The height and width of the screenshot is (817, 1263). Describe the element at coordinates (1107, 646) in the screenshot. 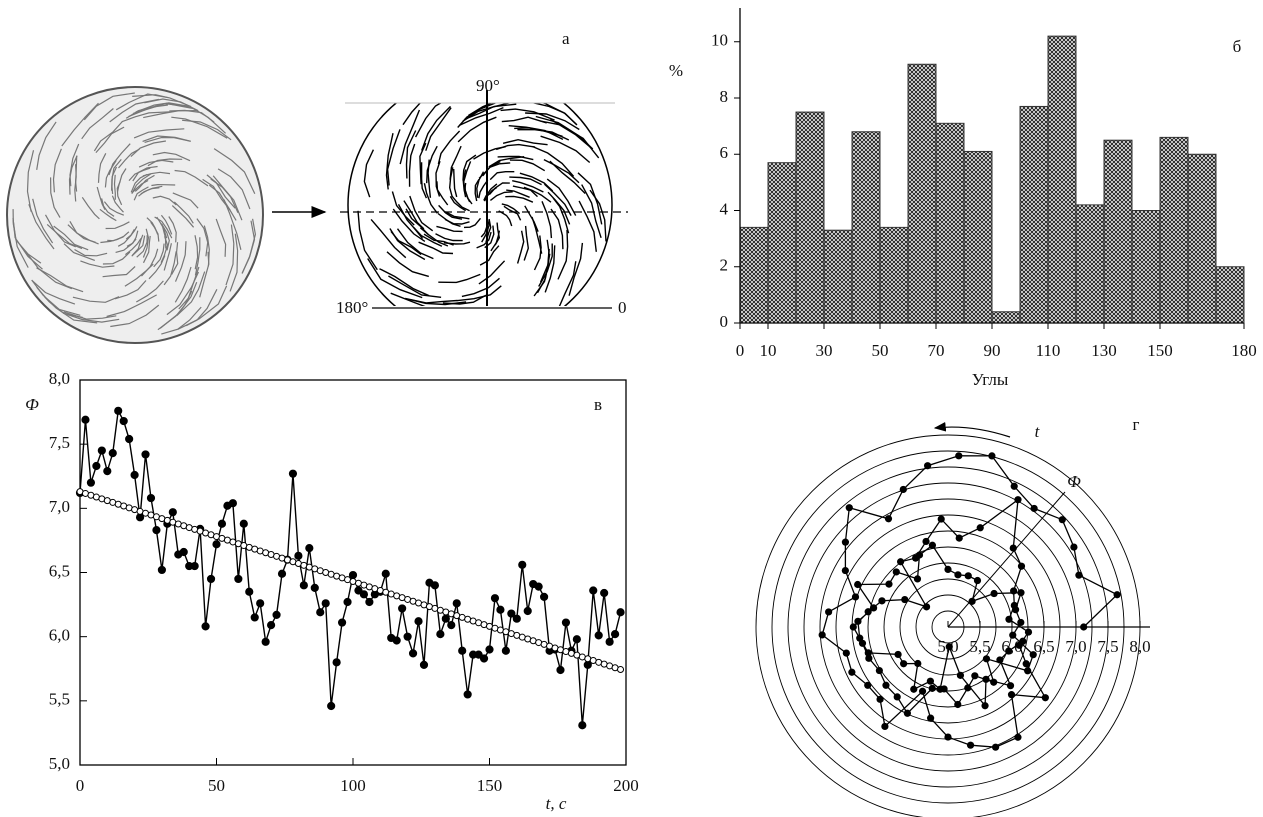

I see `r-tick-label: 7,5` at that location.